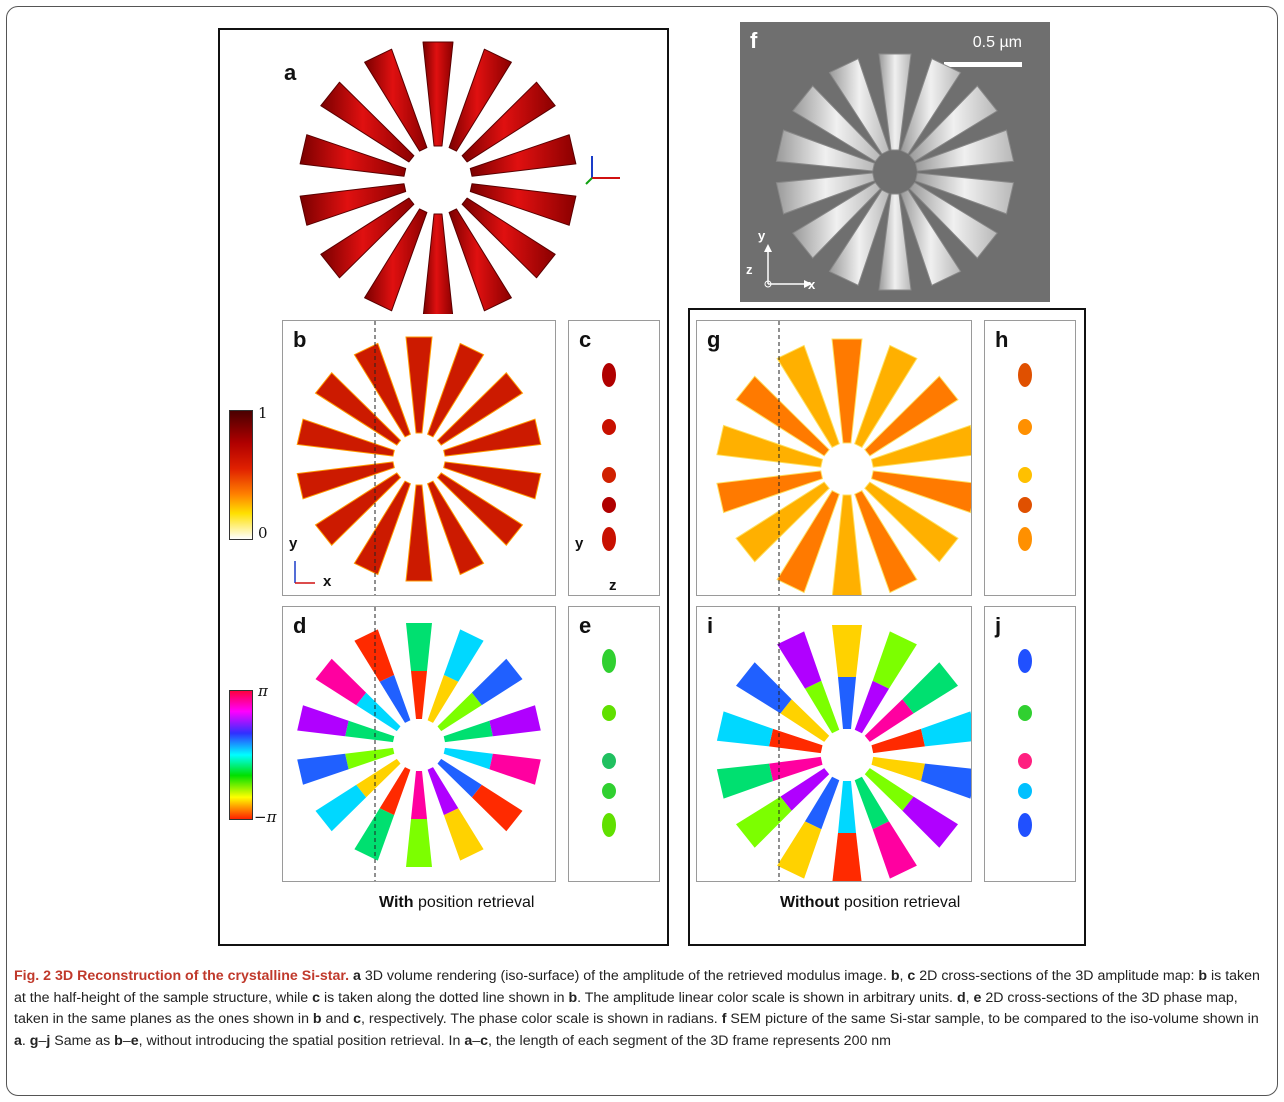 This screenshot has width=1284, height=1102. I want to click on with-retrieval-label: With position retrieval, so click(457, 902).